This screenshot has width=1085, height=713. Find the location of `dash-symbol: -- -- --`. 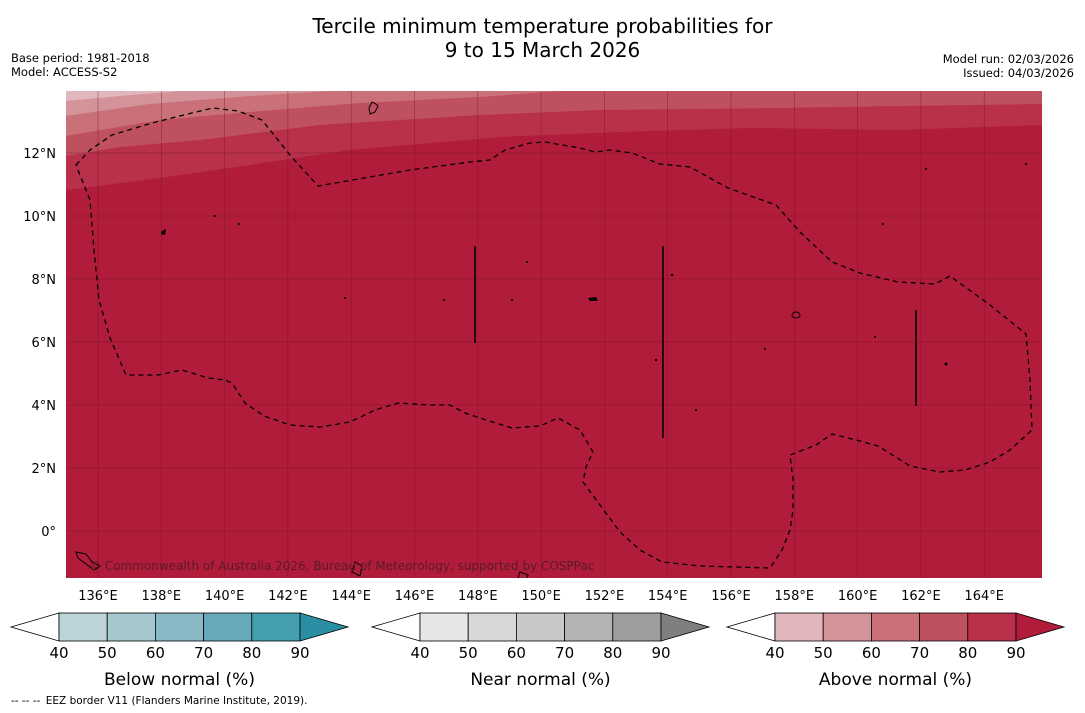

dash-symbol: -- -- -- is located at coordinates (26, 701).